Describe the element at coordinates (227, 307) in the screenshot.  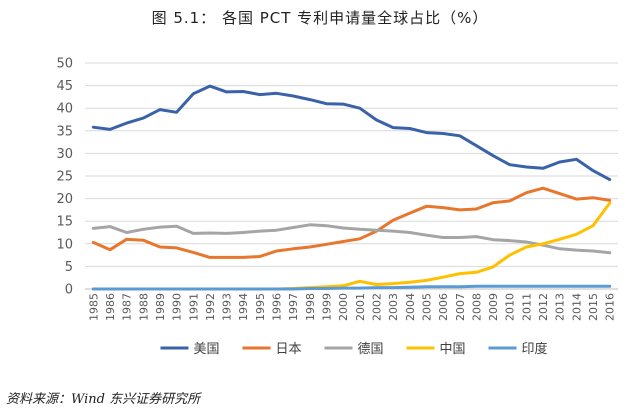
I see `x-tick-label: 1993` at that location.